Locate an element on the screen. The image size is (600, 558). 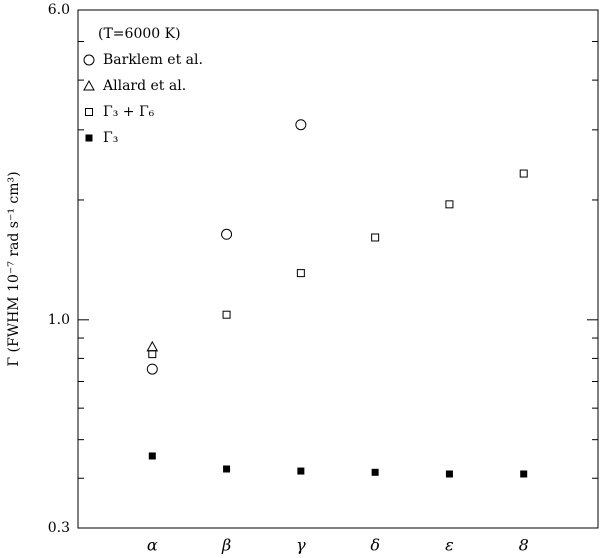
x-tick-label: α is located at coordinates (152, 545).